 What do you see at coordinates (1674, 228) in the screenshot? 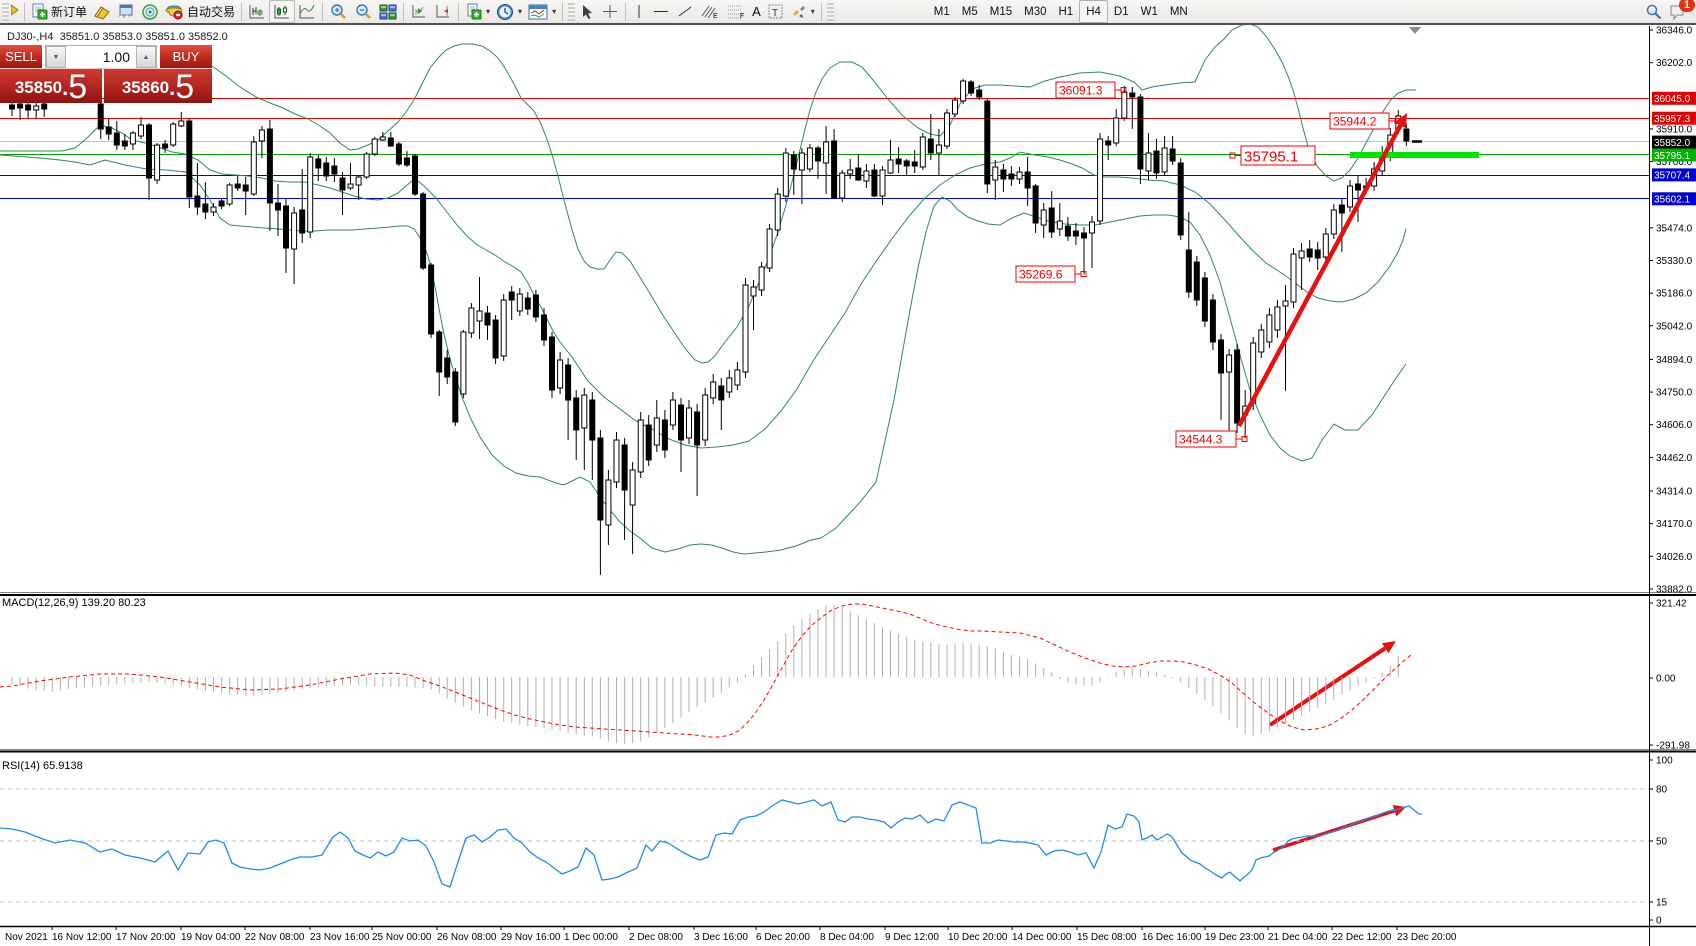
I see `svg-text: 35474.0` at bounding box center [1674, 228].